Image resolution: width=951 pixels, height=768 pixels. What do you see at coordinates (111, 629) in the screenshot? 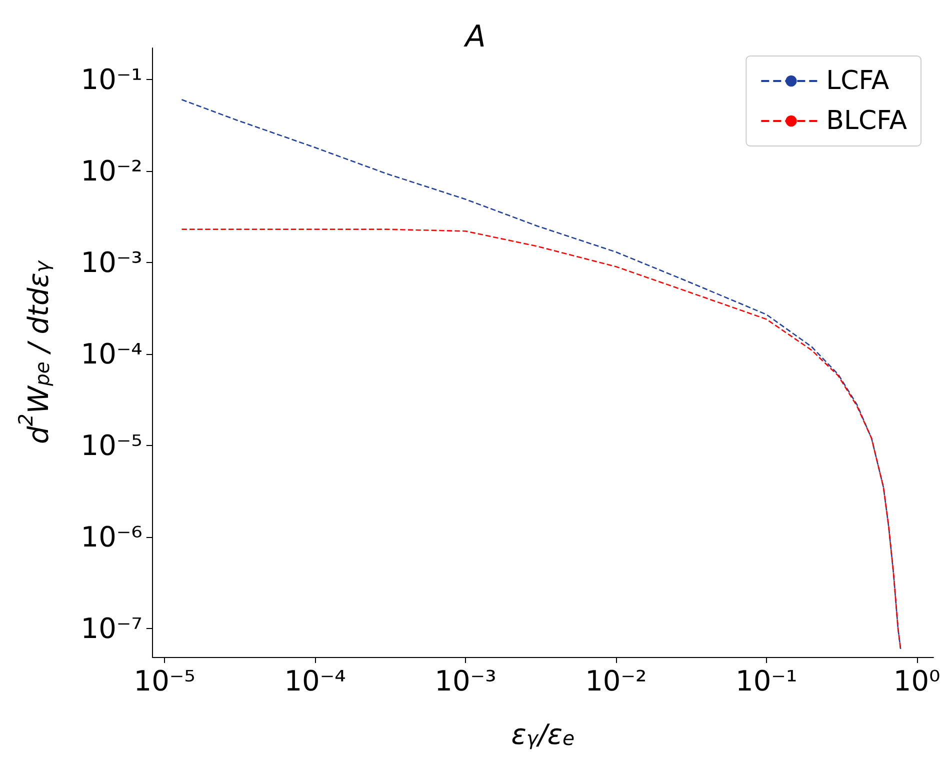
I see `y-tick-label: 10⁻⁷` at bounding box center [111, 629].